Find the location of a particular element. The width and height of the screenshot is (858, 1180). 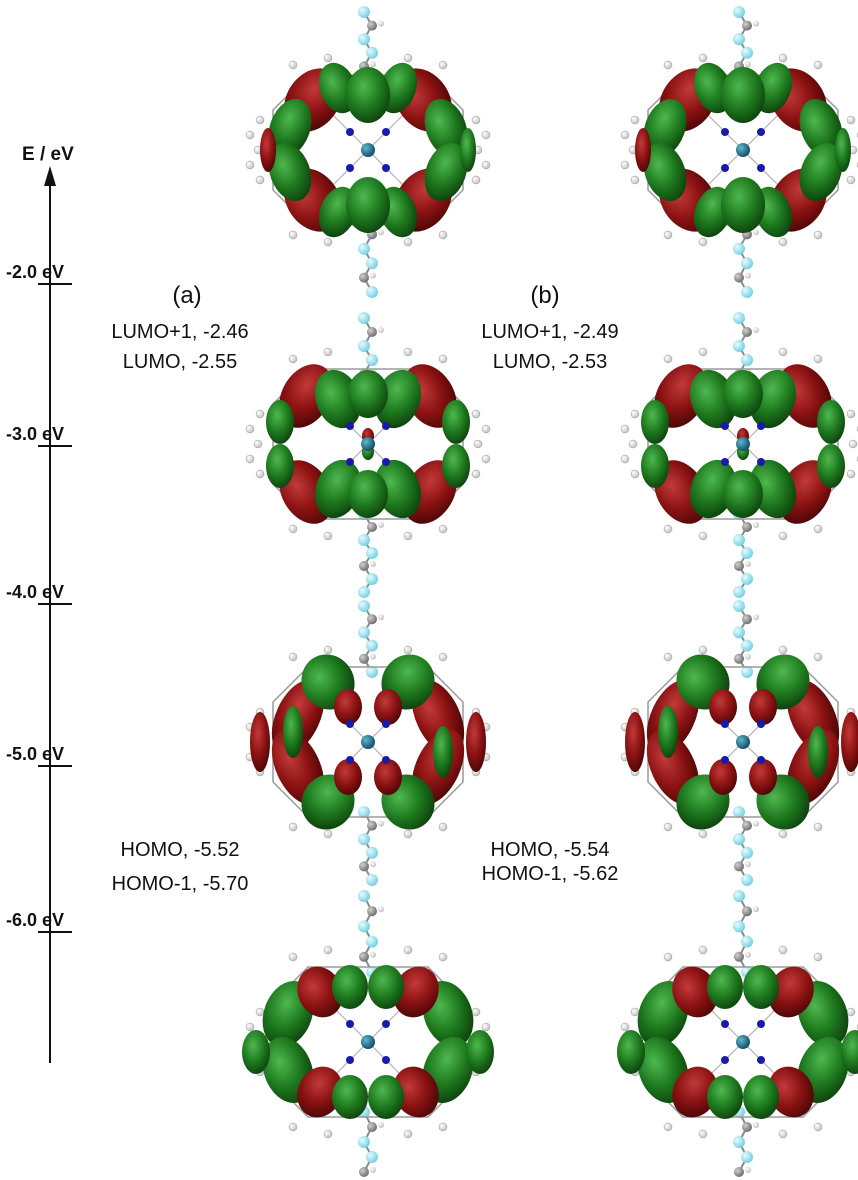

orbital-b-homo is located at coordinates (739, 743).